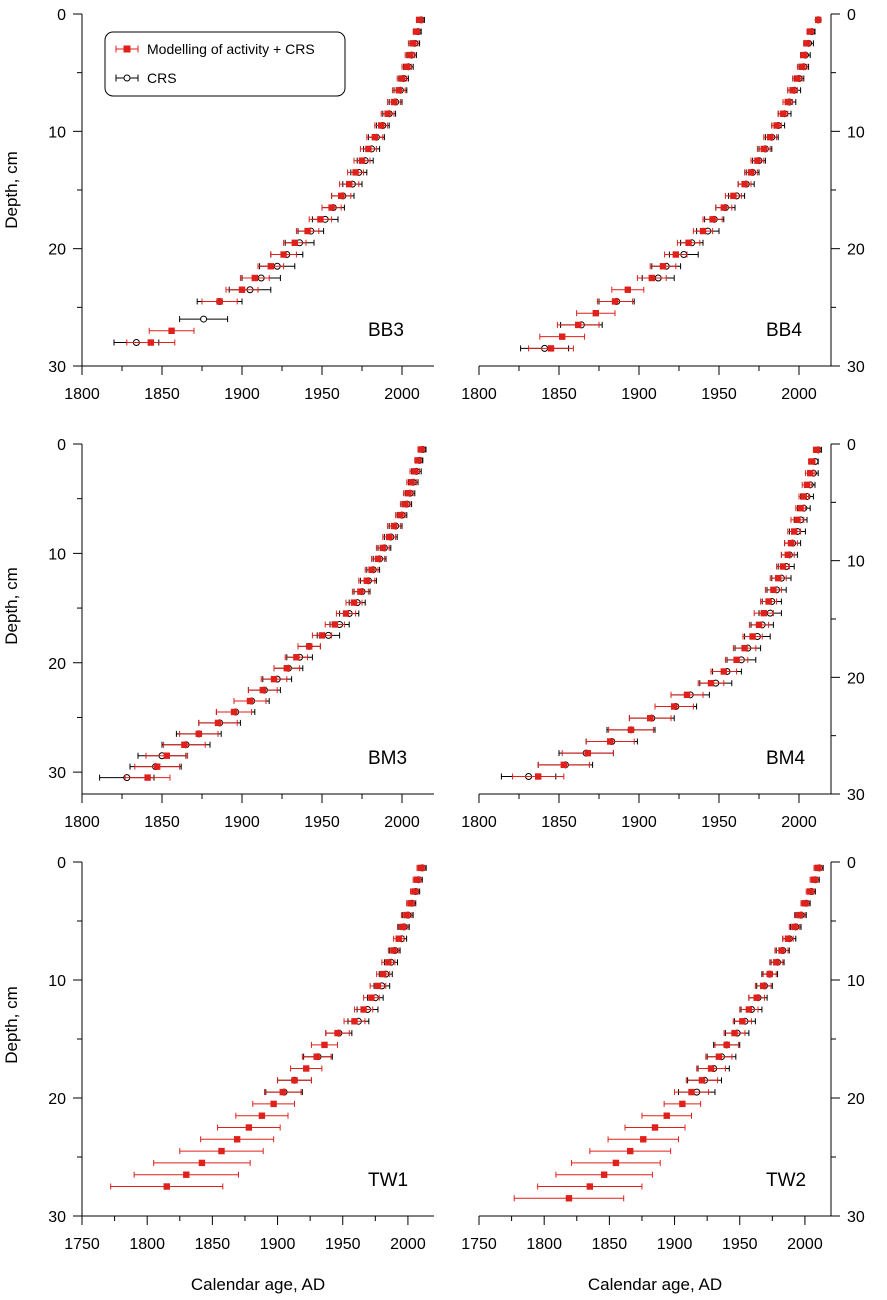 This screenshot has height=1300, width=887. What do you see at coordinates (663, 1054) in the screenshot?
I see `panel-tw2: 0 10 20 30 1750 1800 1850 1900 1950 2000 TW2` at bounding box center [663, 1054].